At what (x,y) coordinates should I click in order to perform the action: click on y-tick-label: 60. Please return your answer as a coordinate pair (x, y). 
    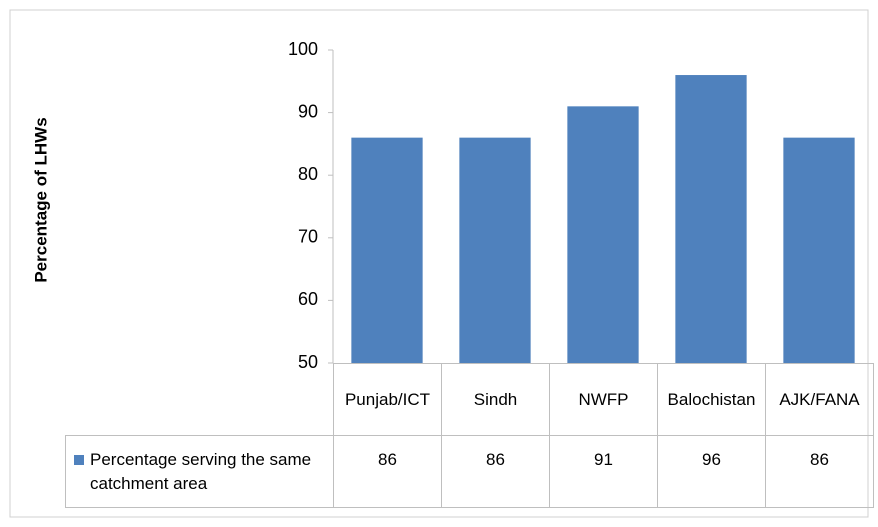
    Looking at the image, I should click on (308, 299).